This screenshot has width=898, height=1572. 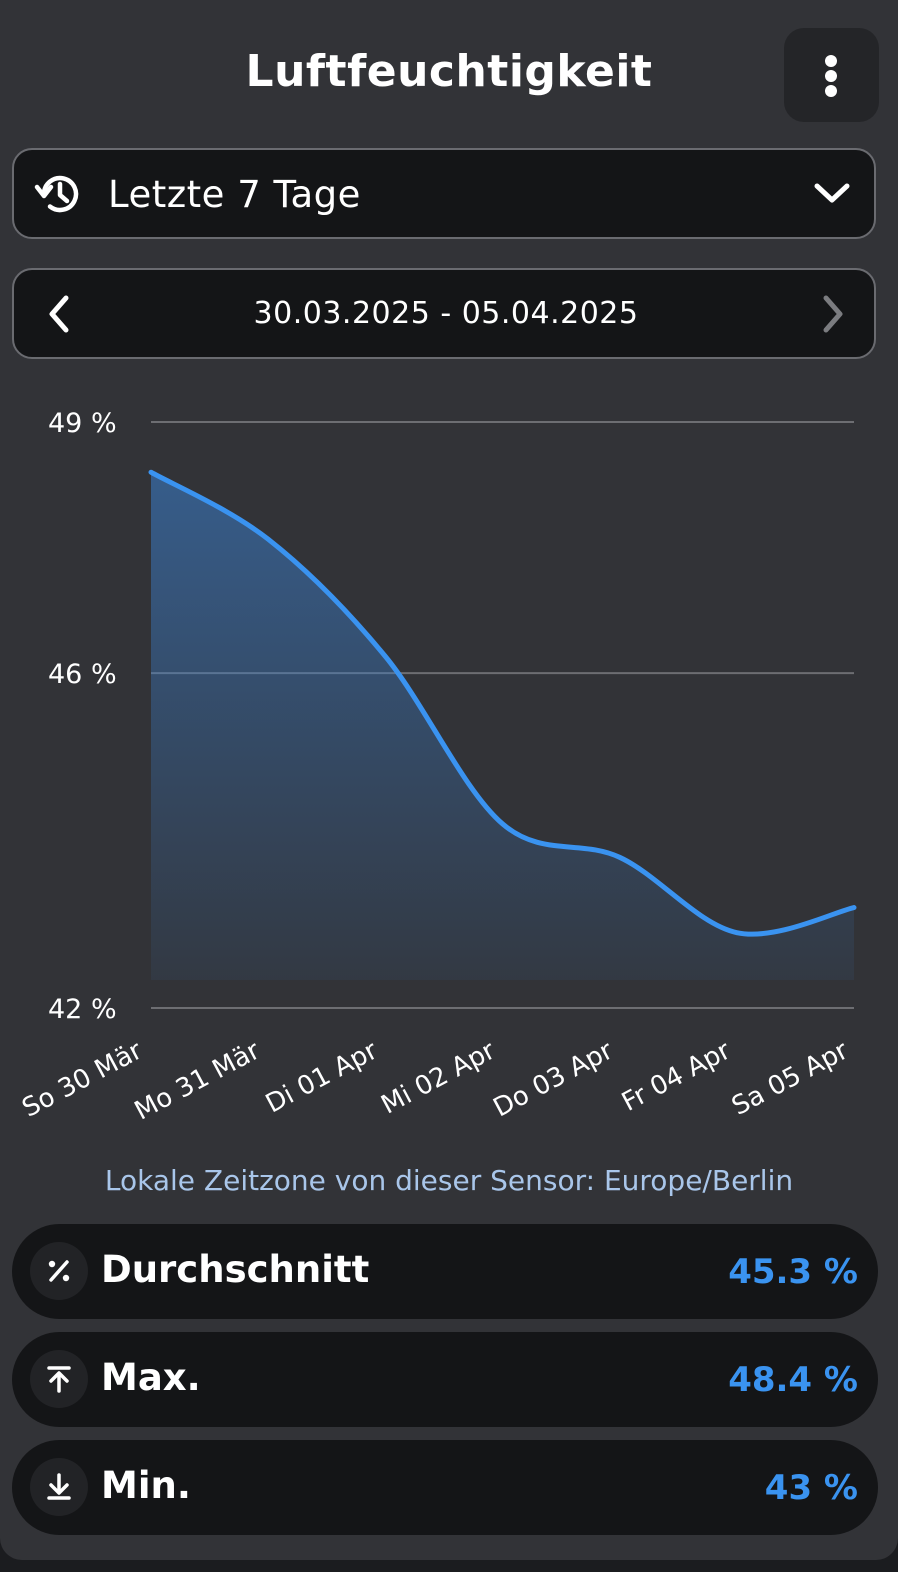 What do you see at coordinates (793, 1272) in the screenshot?
I see `stat-value: 45.3 %` at bounding box center [793, 1272].